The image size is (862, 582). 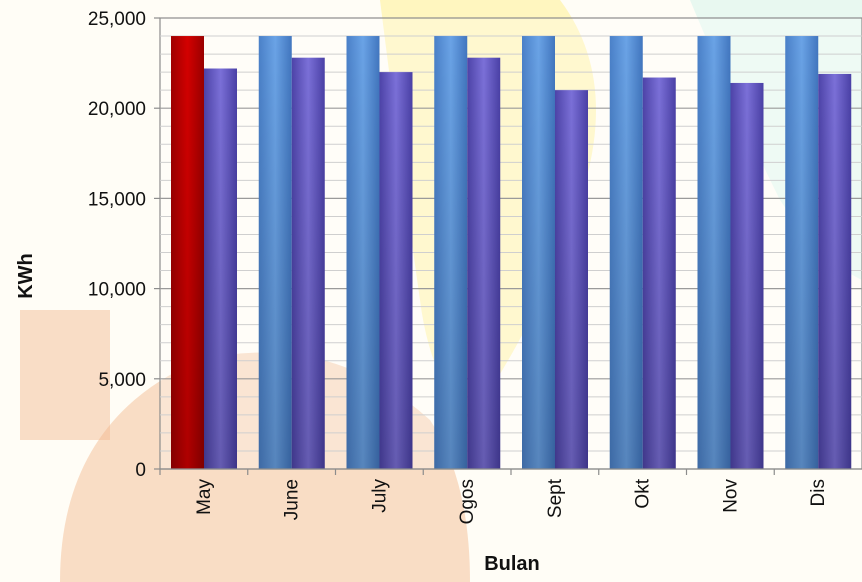 What do you see at coordinates (730, 496) in the screenshot?
I see `x-tick-label: Nov` at bounding box center [730, 496].